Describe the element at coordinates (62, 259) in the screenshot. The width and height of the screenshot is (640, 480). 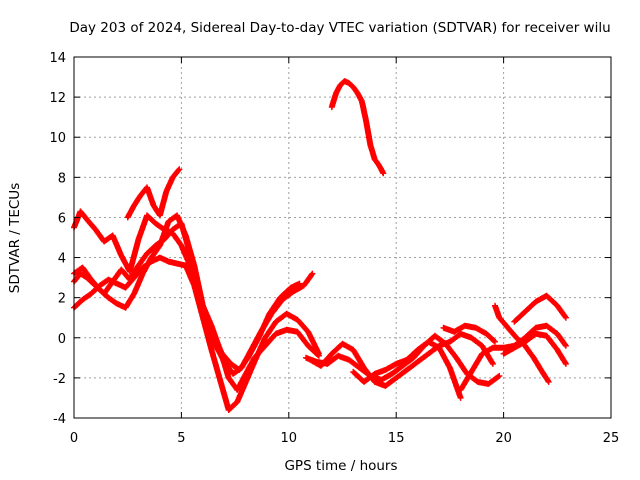
I see `y-tick-label: 4` at that location.